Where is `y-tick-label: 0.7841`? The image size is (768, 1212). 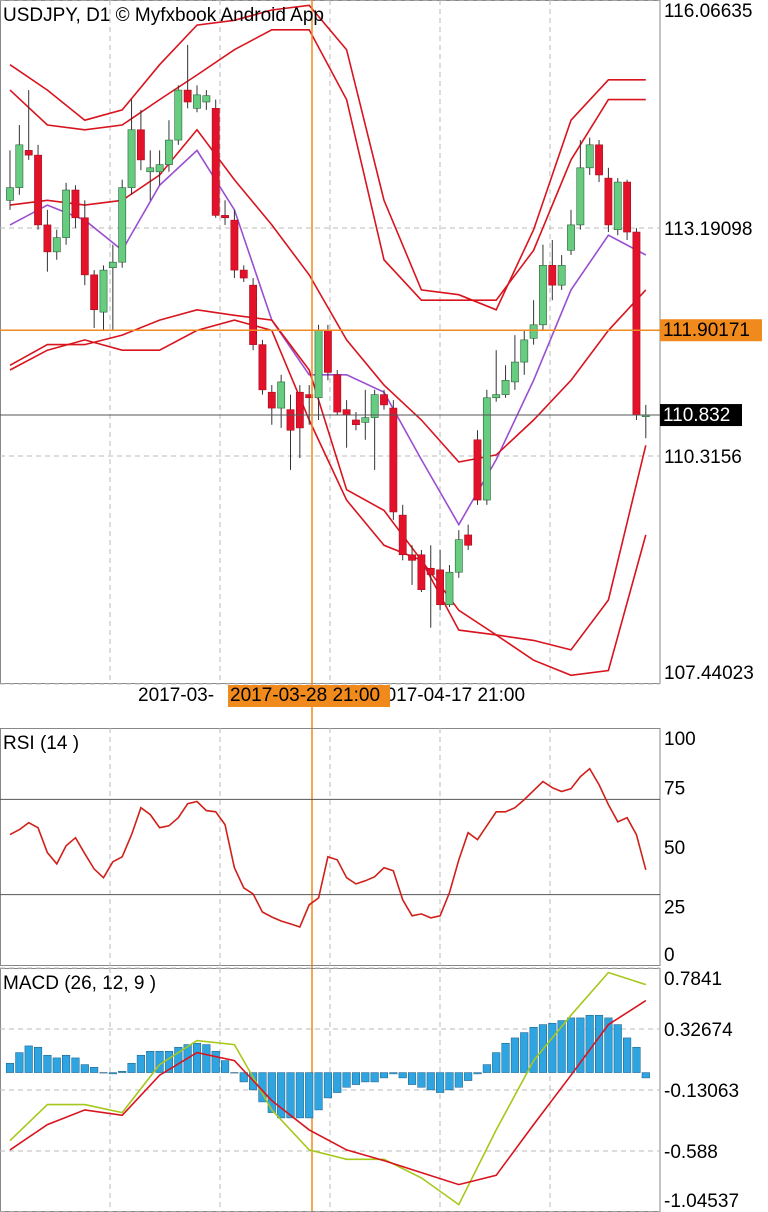 y-tick-label: 0.7841 is located at coordinates (693, 979).